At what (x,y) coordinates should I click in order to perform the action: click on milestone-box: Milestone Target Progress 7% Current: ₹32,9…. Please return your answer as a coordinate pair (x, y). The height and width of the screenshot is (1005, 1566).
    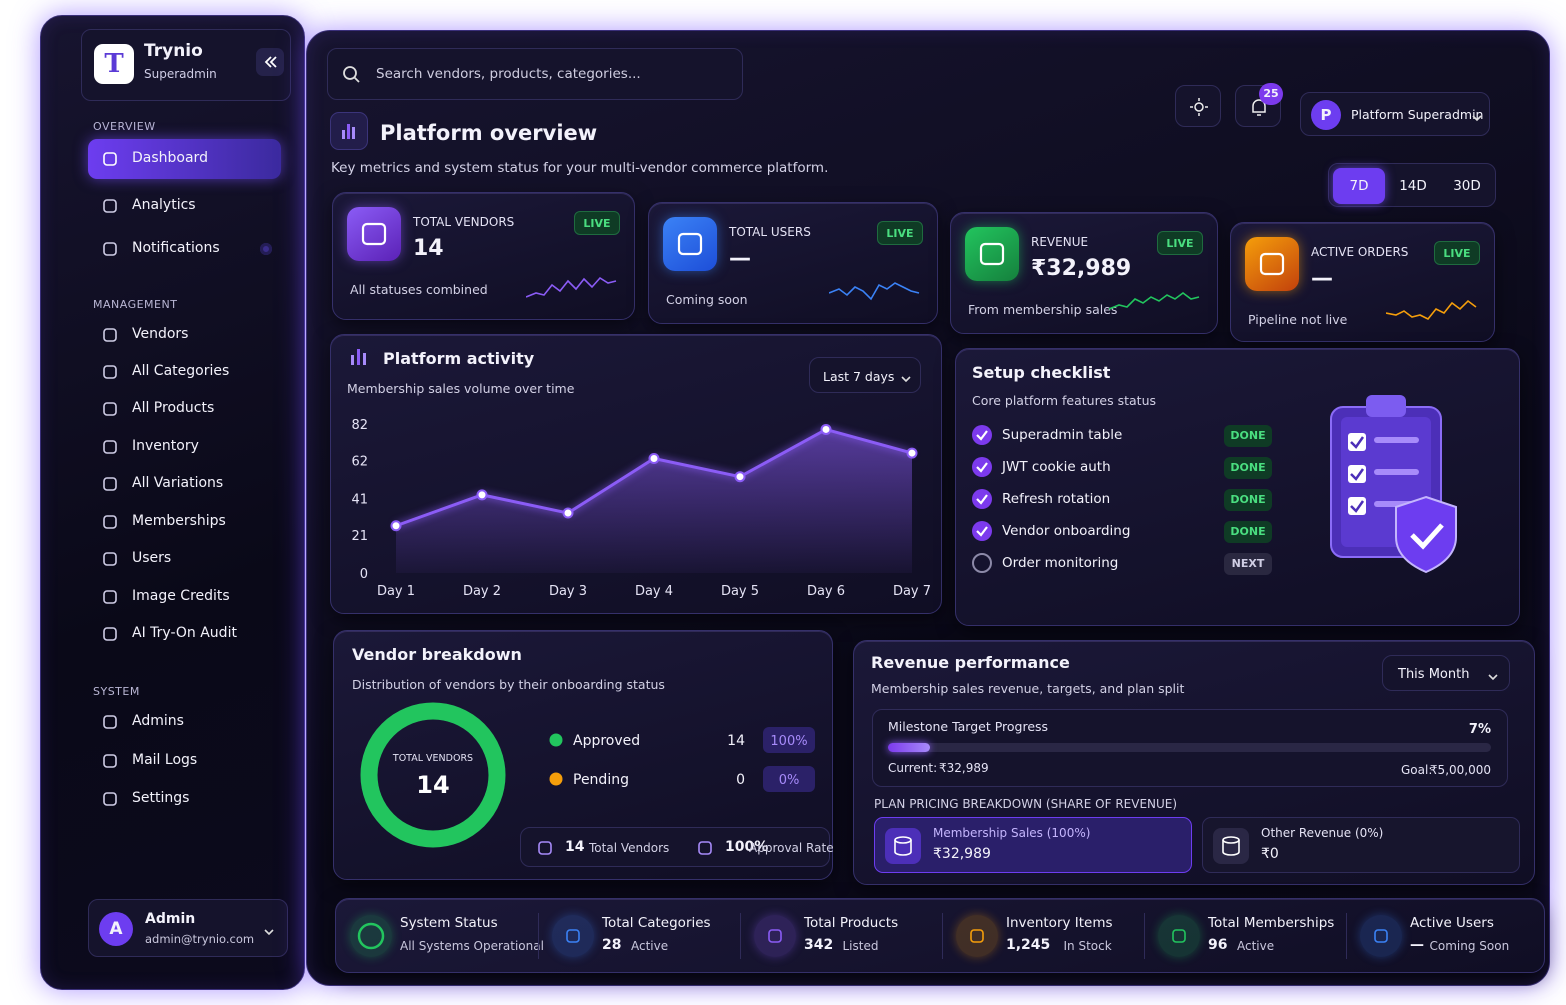
    Looking at the image, I should click on (1190, 748).